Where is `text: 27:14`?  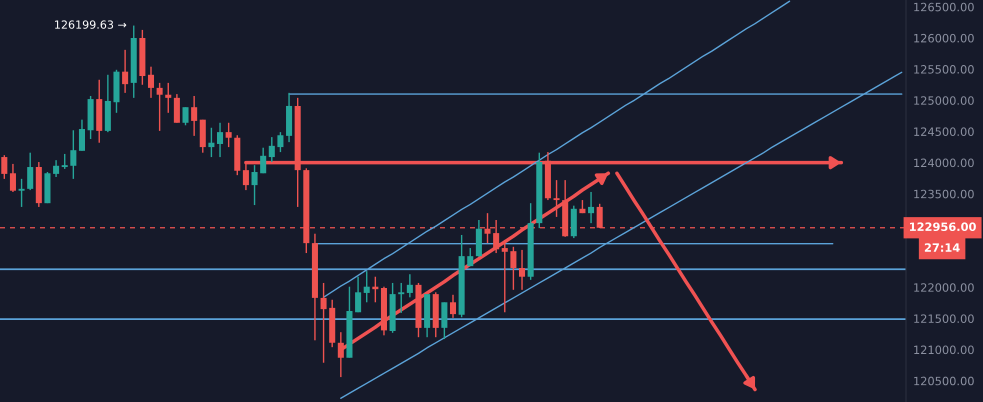
text: 27:14 is located at coordinates (942, 247).